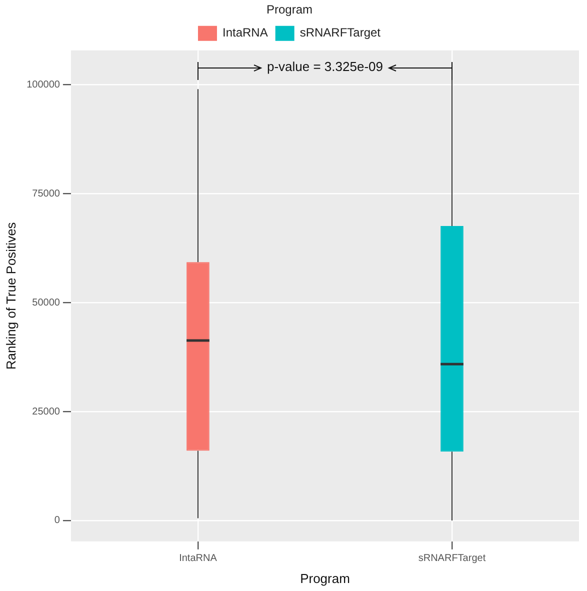 The width and height of the screenshot is (587, 591). I want to click on x-axis-title: Program, so click(325, 578).